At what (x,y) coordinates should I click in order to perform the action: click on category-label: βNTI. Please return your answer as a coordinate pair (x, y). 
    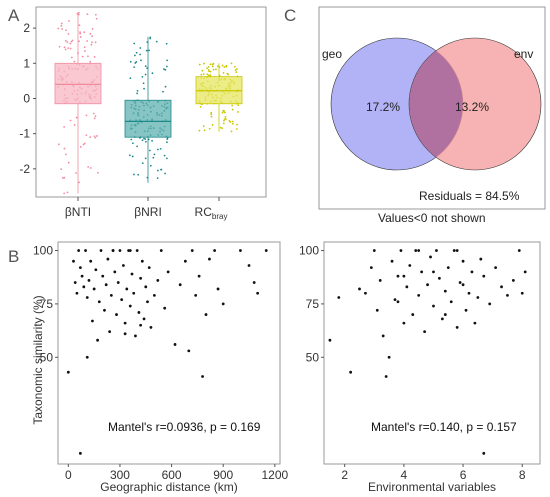
    Looking at the image, I should click on (78, 212).